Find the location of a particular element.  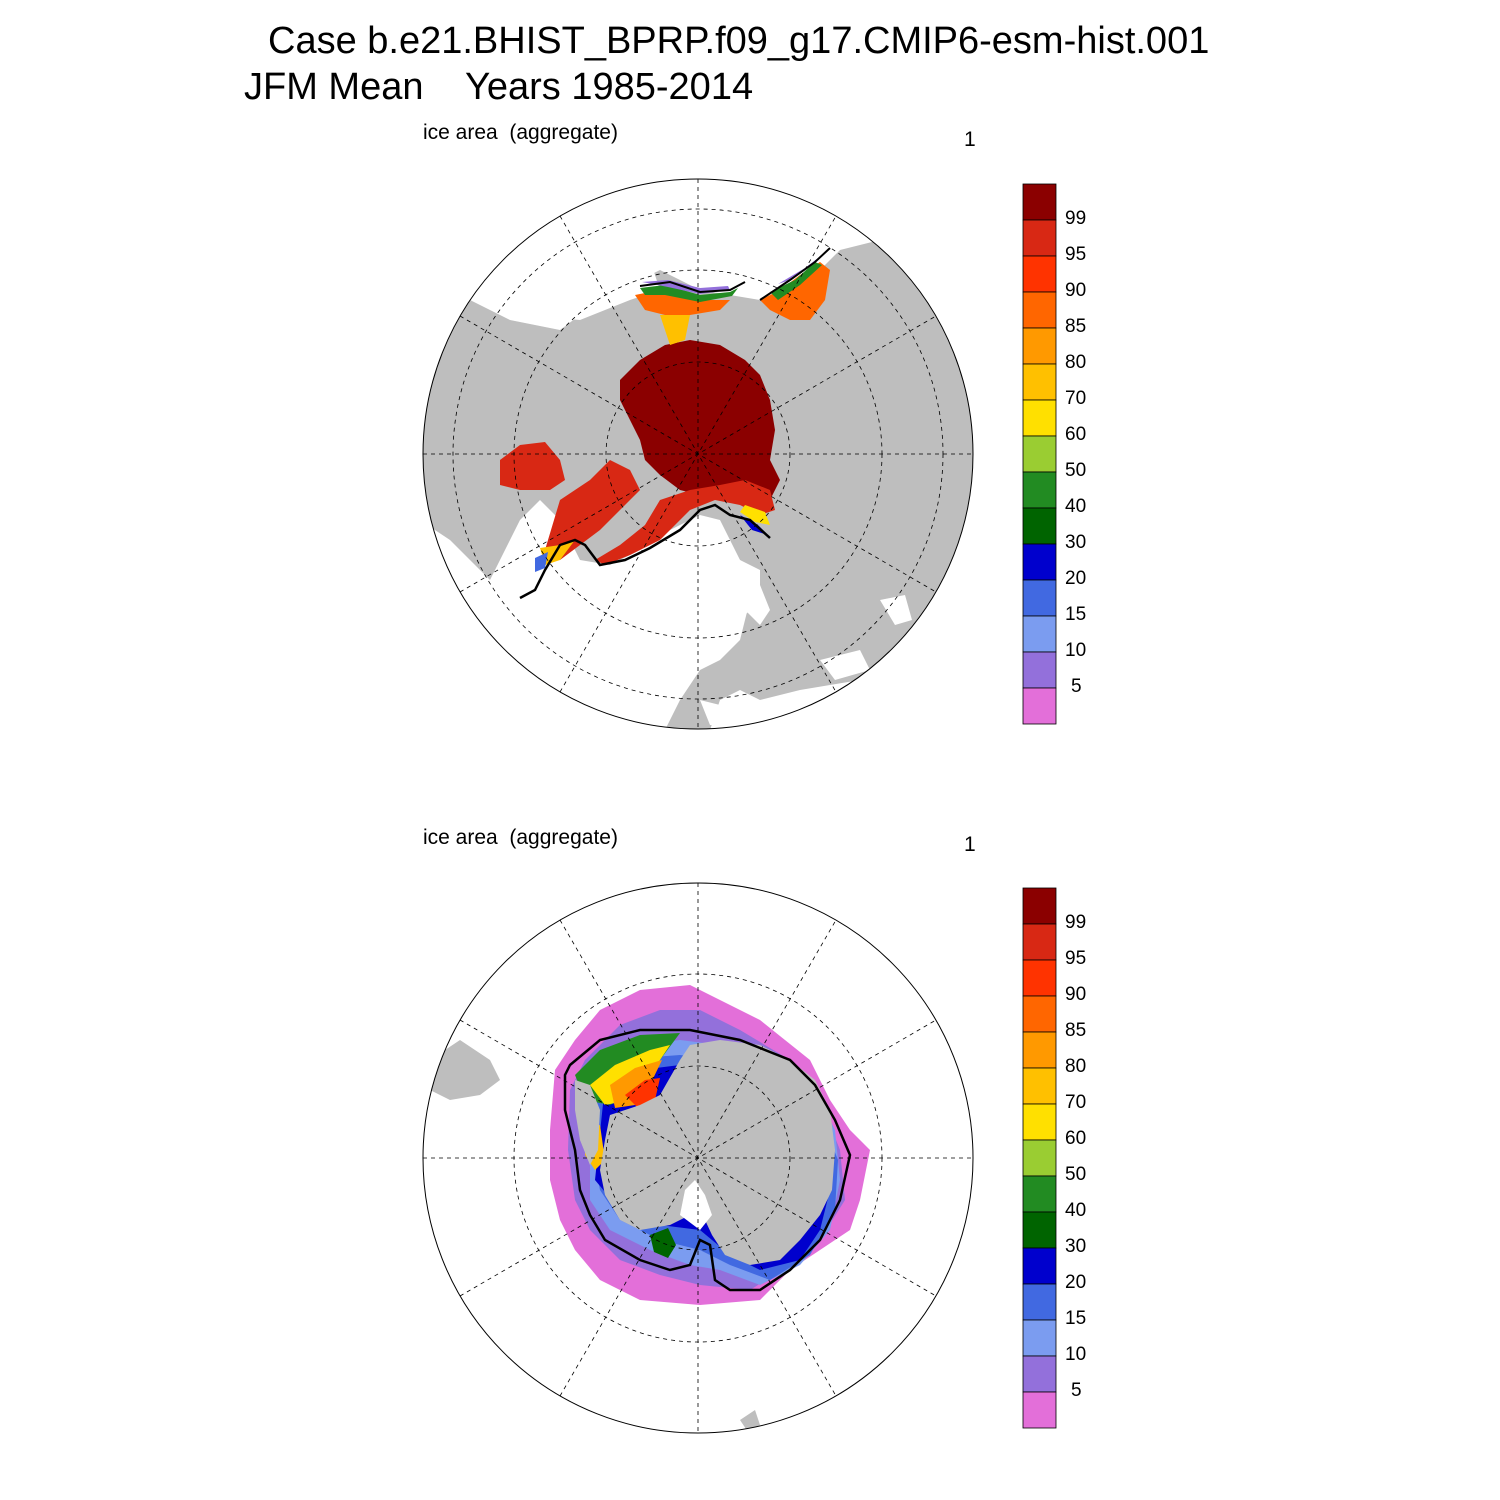

north-ice-labrador-blue is located at coordinates (541, 562).